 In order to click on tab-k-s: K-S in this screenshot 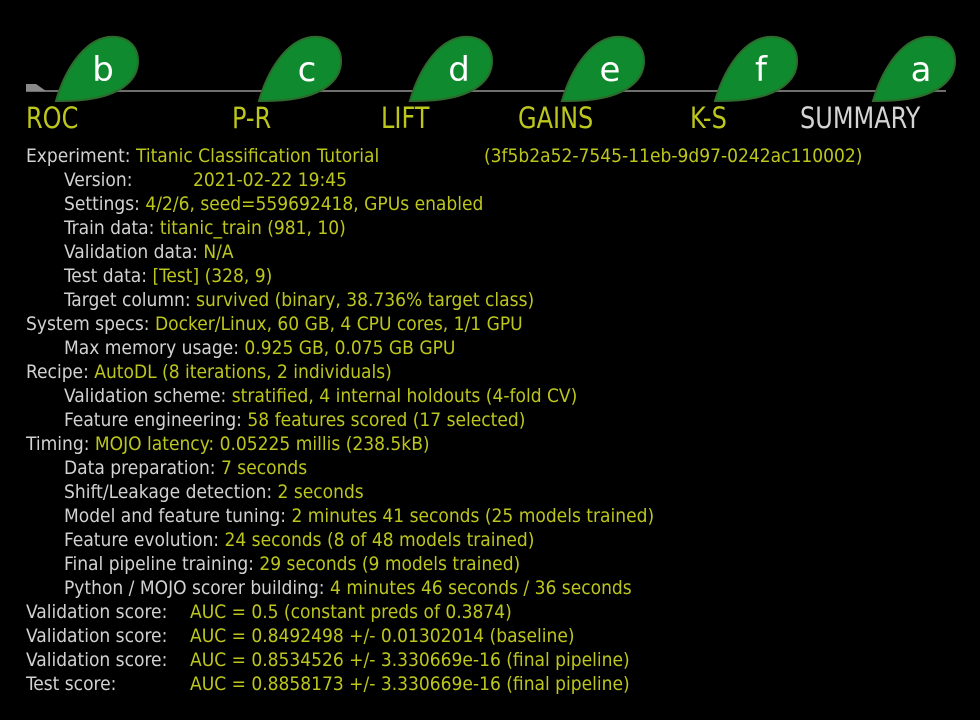, I will do `click(708, 118)`.